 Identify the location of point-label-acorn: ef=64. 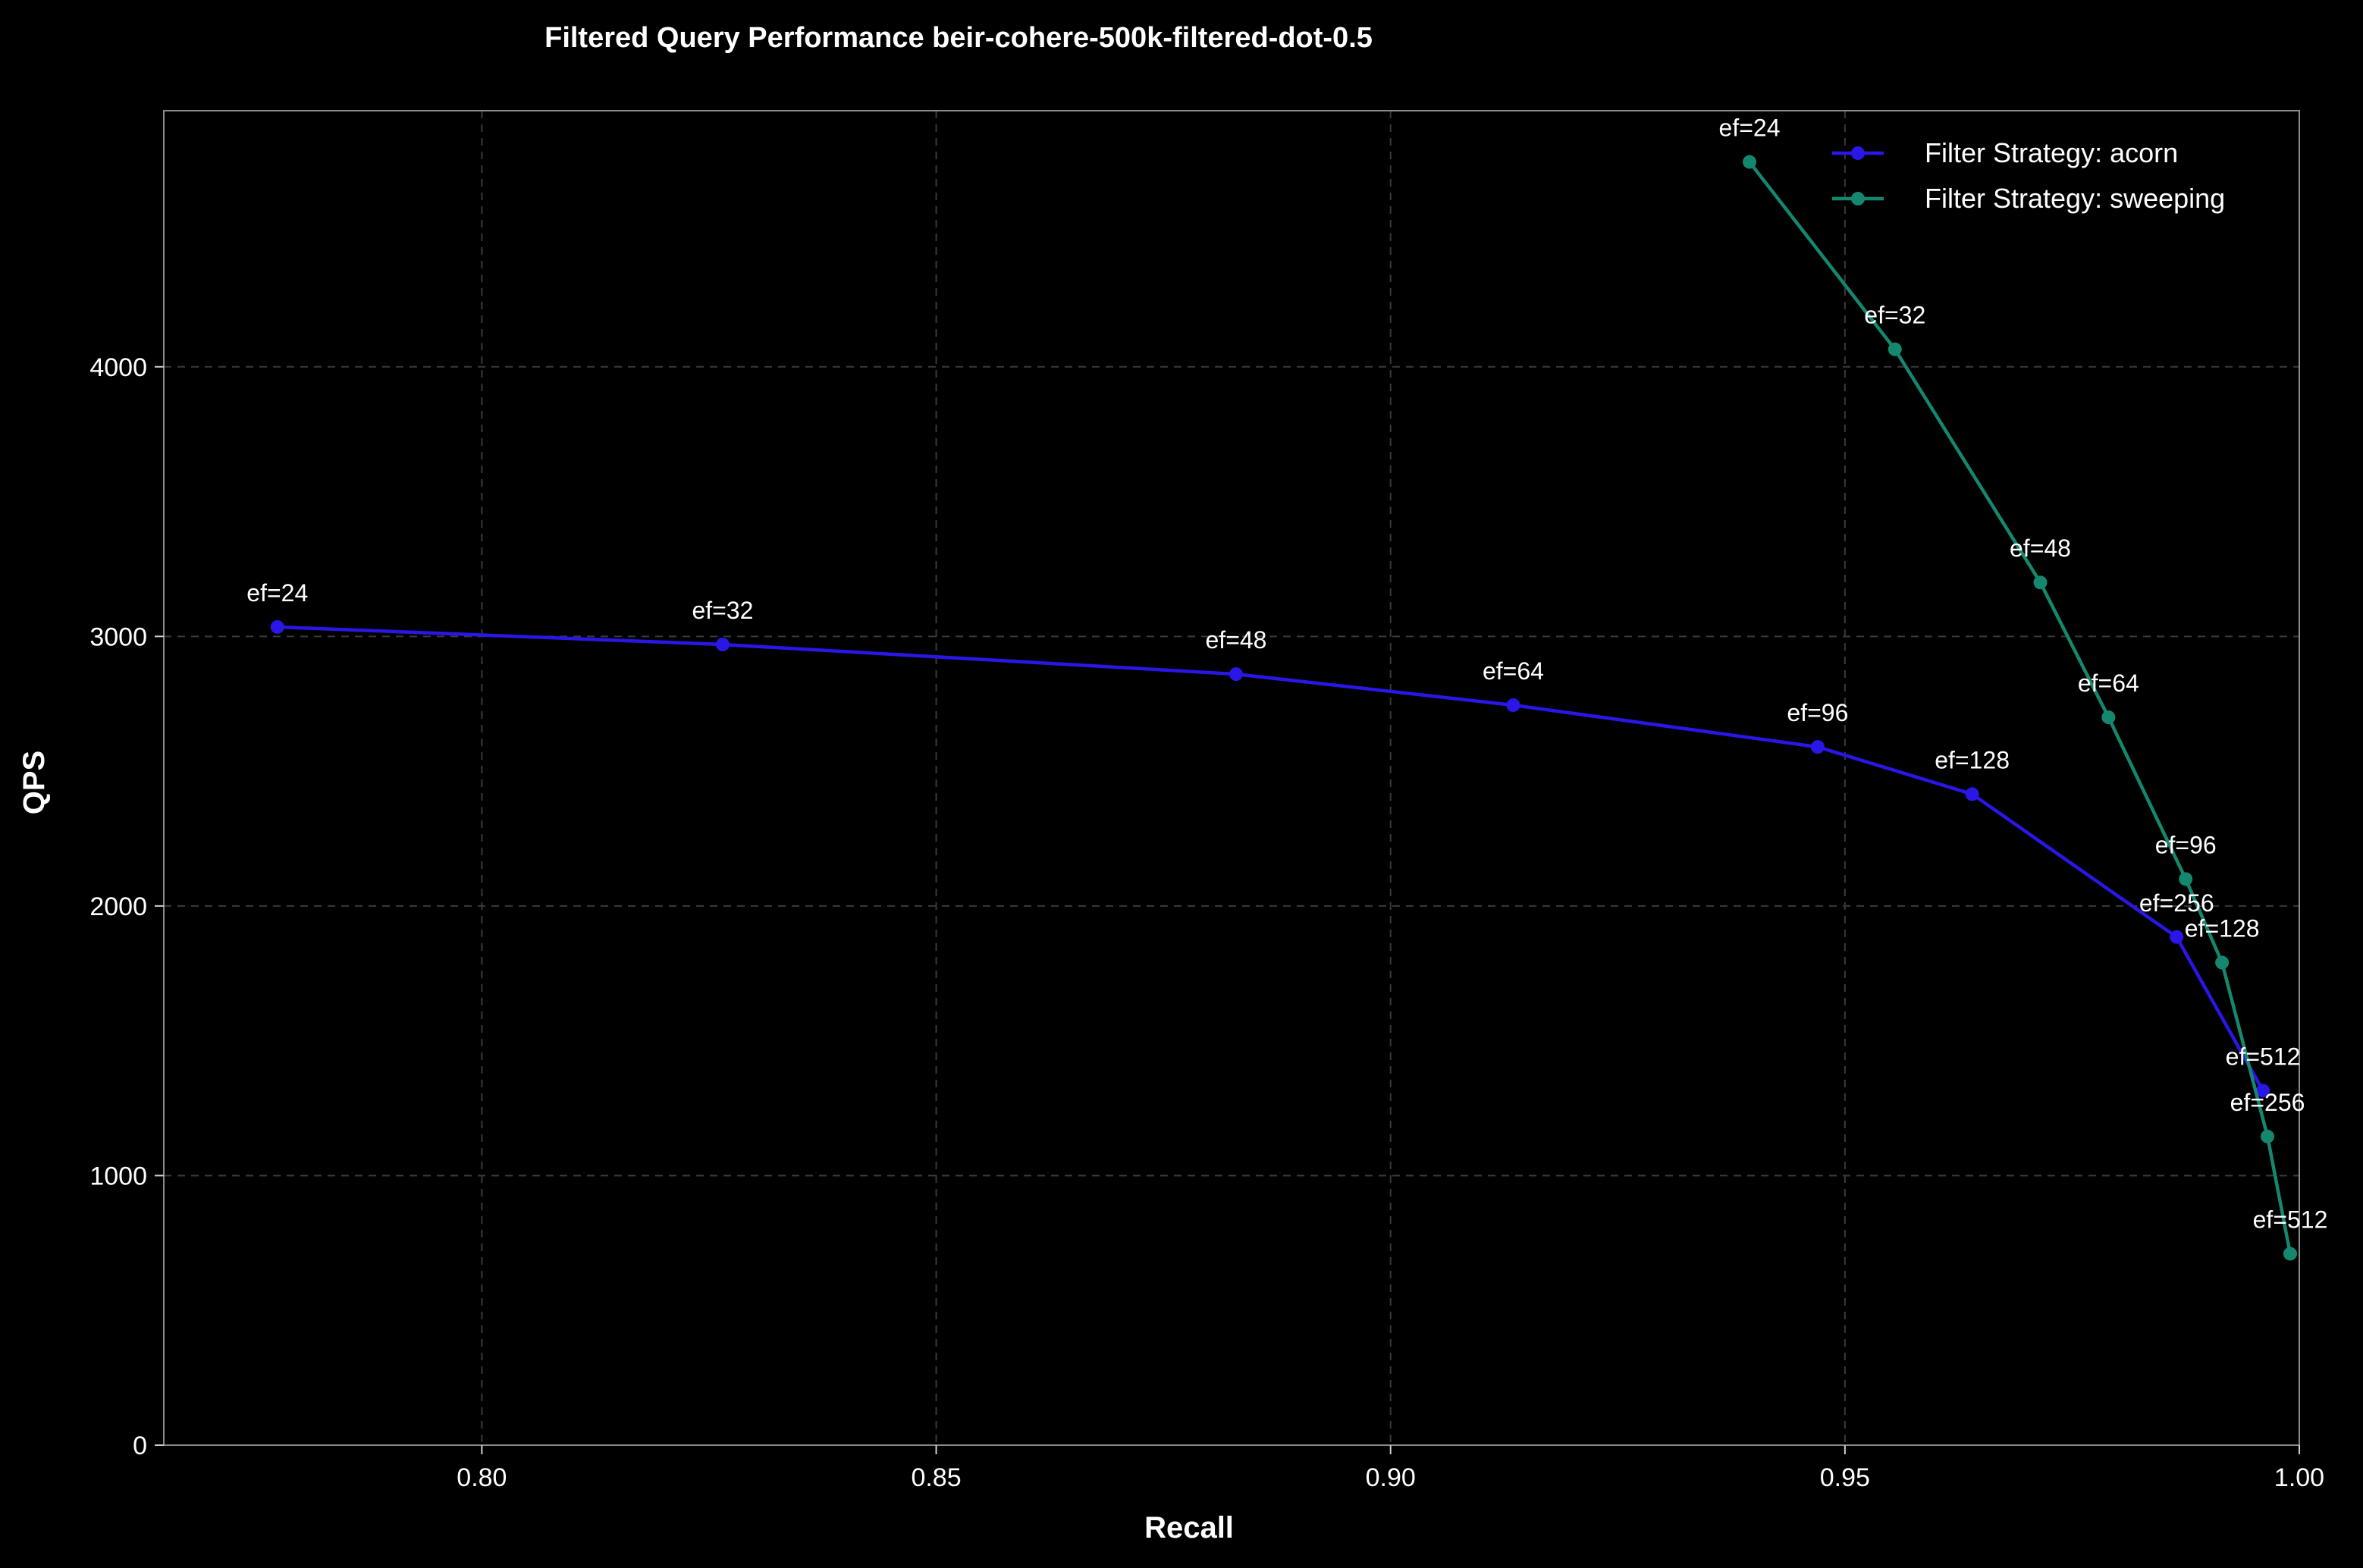
(1513, 671).